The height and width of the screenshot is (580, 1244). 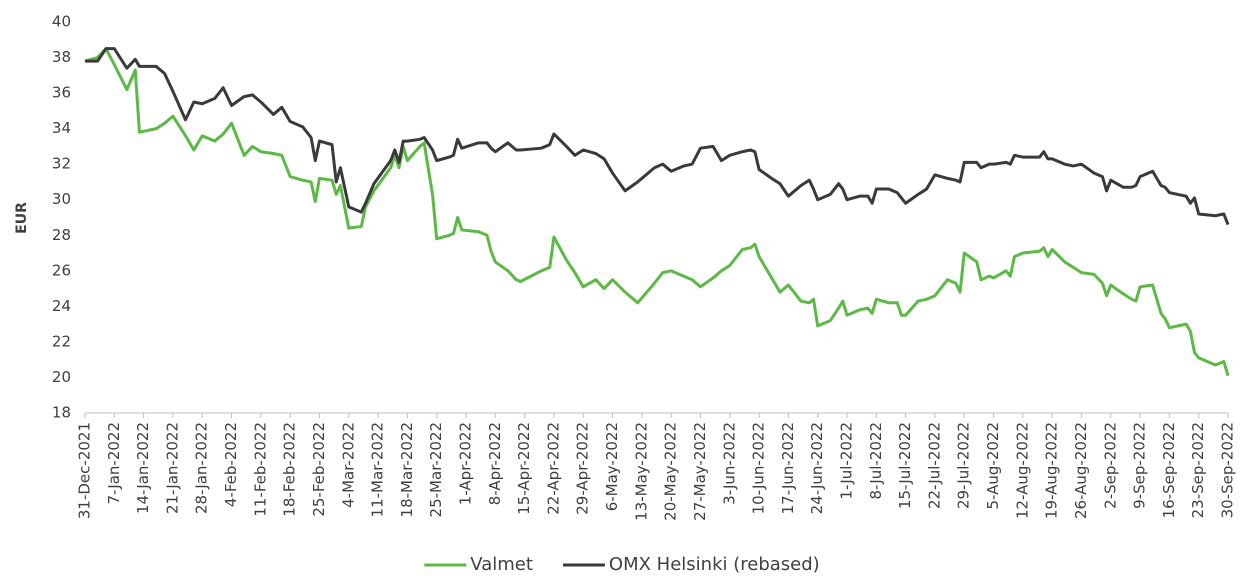 I want to click on x-tick-label: 10-Jun-2022, so click(x=759, y=468).